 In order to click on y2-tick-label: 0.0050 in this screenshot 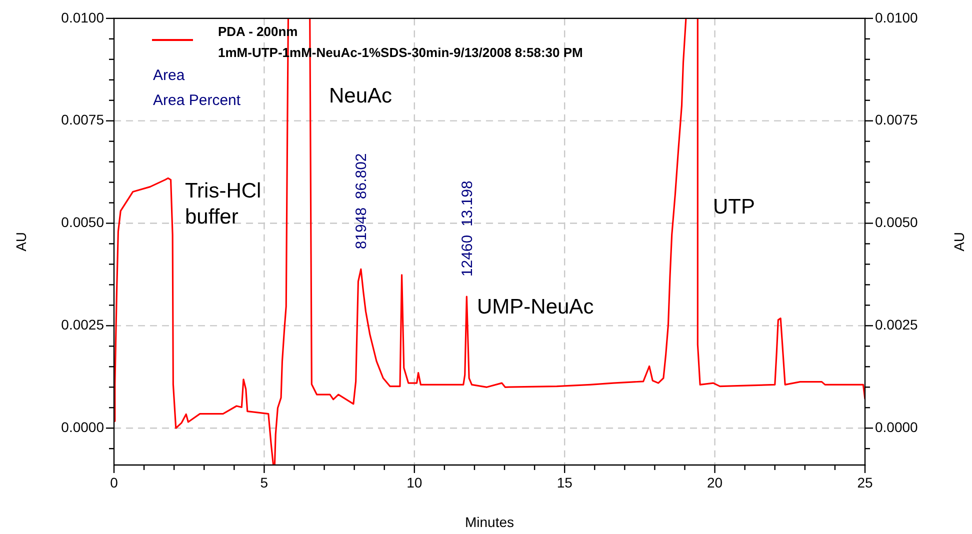, I will do `click(896, 222)`.